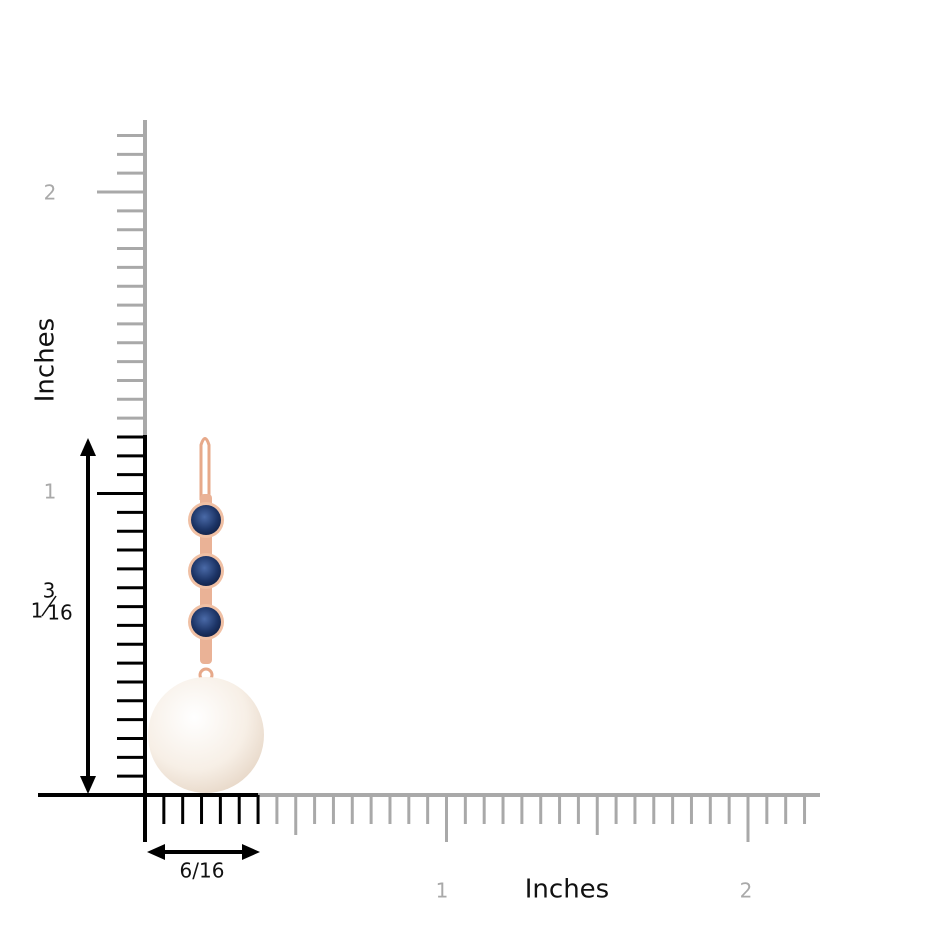  I want to click on height-numerator: 3, so click(49, 591).